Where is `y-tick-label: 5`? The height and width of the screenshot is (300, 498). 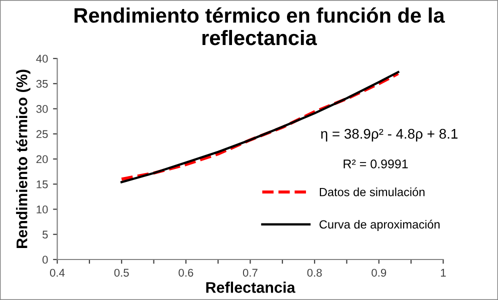
y-tick-label: 5 is located at coordinates (45, 234).